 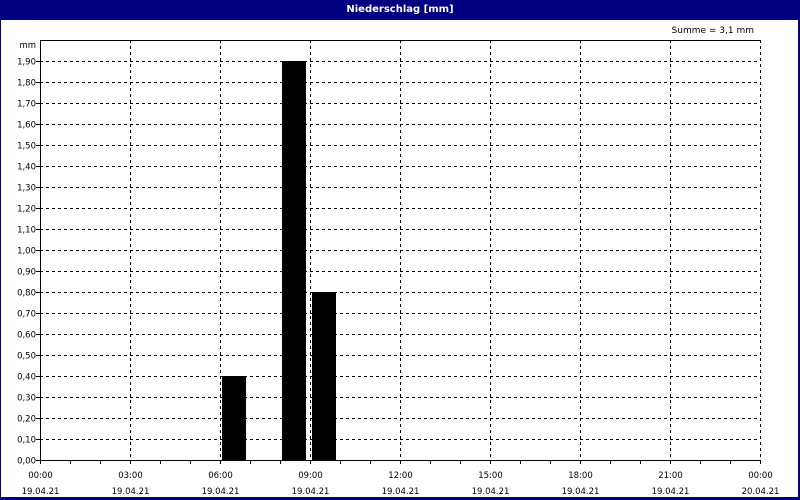 What do you see at coordinates (26, 126) in the screenshot?
I see `y-tick-label: 1,60` at bounding box center [26, 126].